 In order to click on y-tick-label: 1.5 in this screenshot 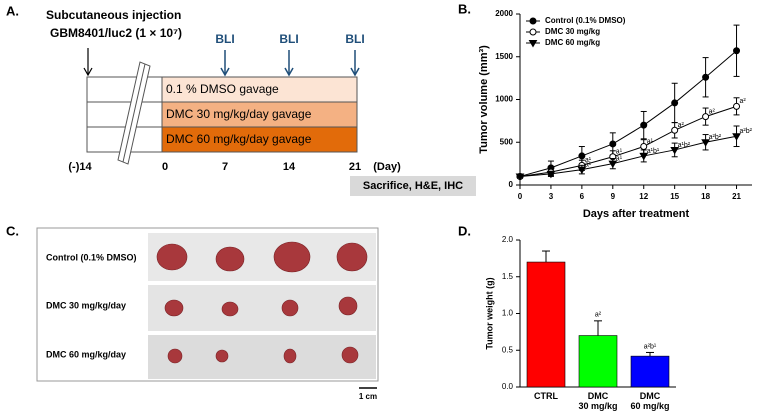, I will do `click(508, 276)`.